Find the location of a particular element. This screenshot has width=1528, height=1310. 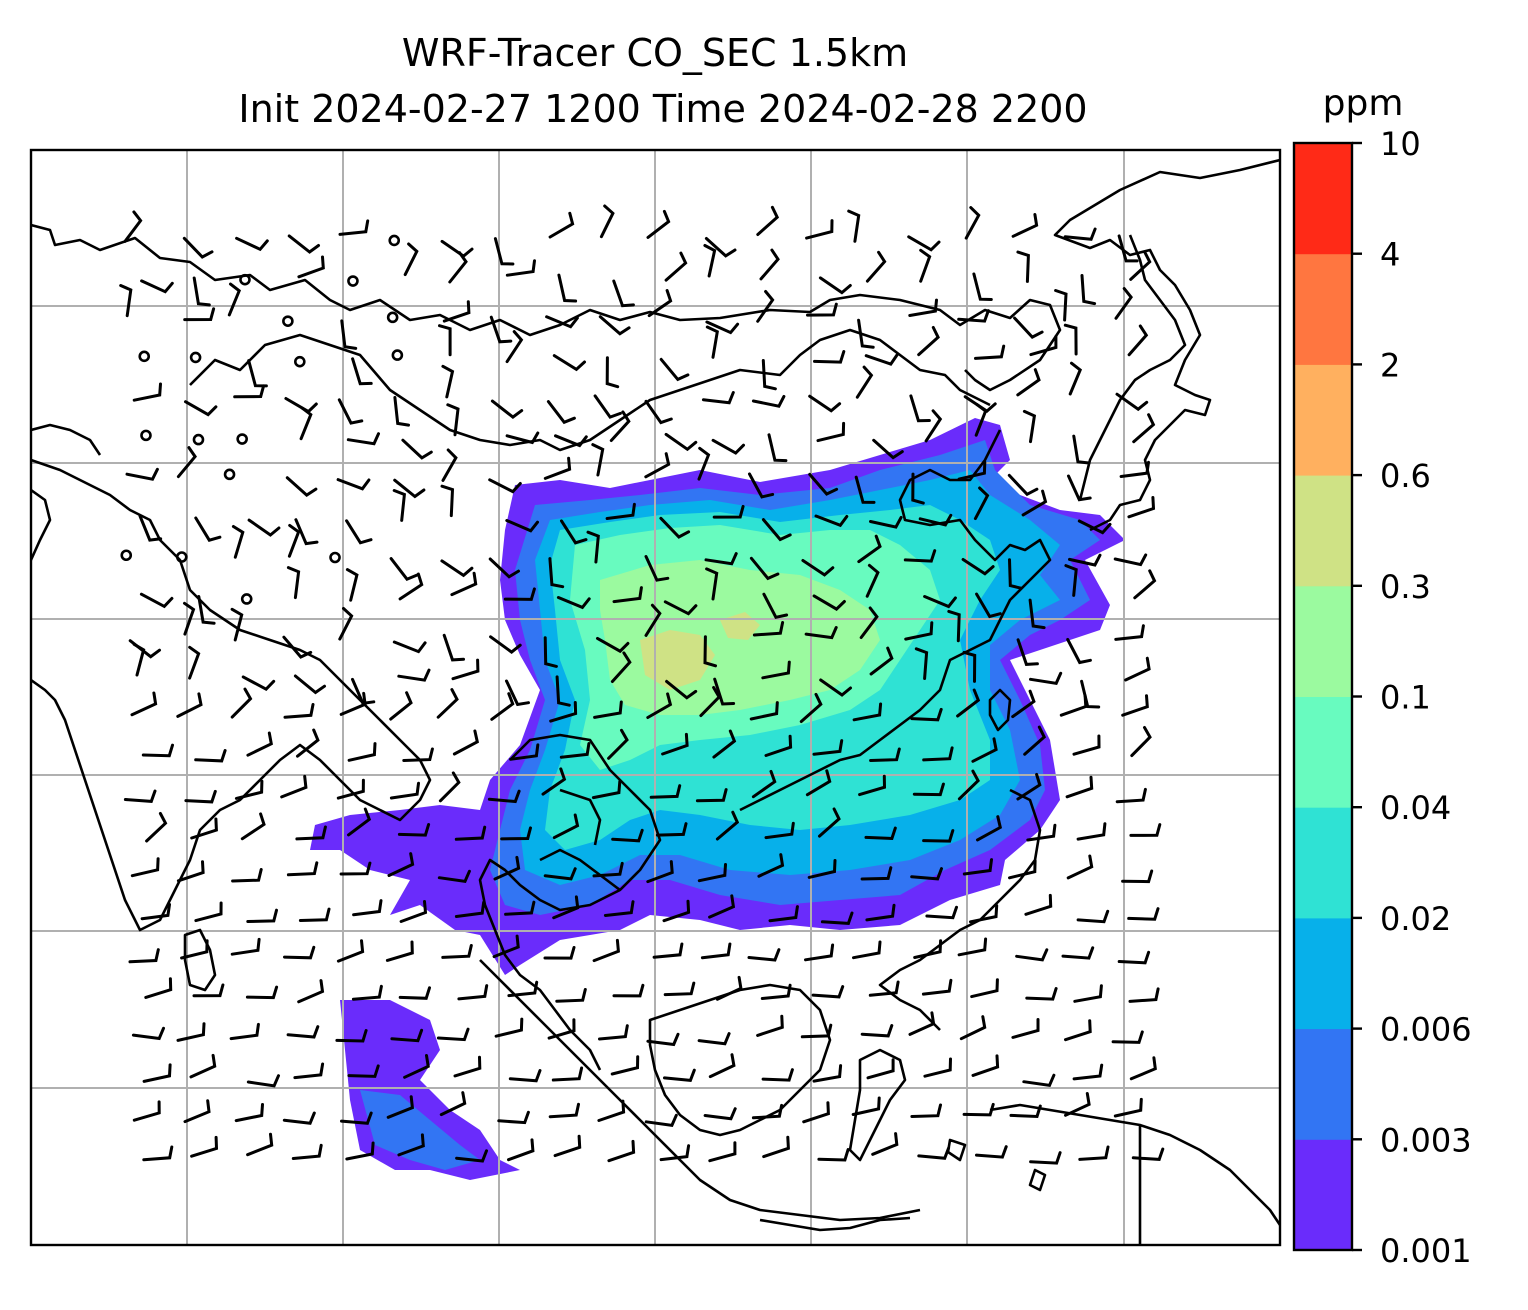

coast-indochina-inner is located at coordinates (580, 840).